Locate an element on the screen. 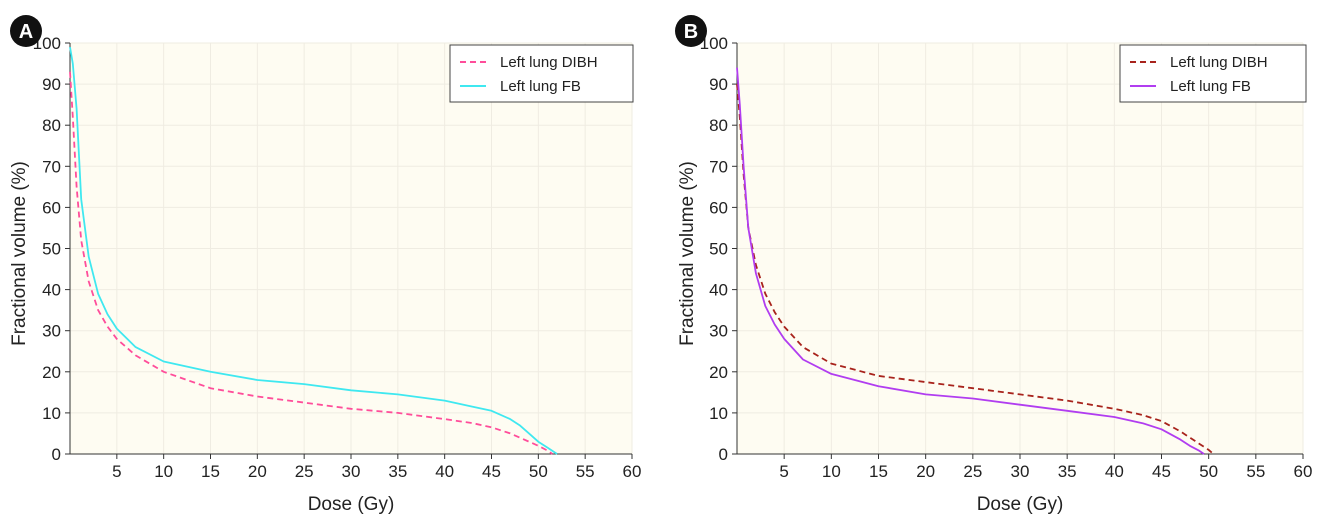  y-tick-label: 100 is located at coordinates (714, 43).